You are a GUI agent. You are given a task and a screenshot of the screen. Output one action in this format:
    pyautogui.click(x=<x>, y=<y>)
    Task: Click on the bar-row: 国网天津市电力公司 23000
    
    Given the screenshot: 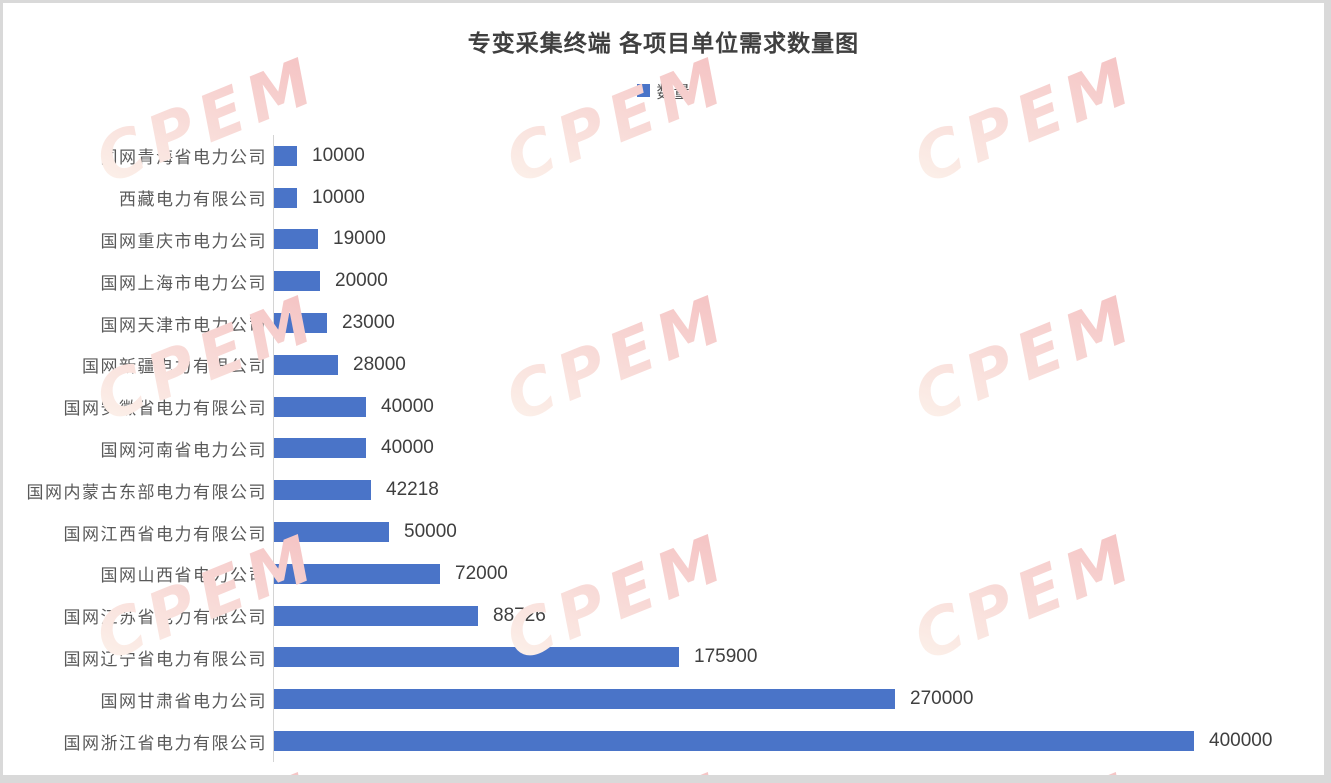 What is the action you would take?
    pyautogui.click(x=663, y=323)
    